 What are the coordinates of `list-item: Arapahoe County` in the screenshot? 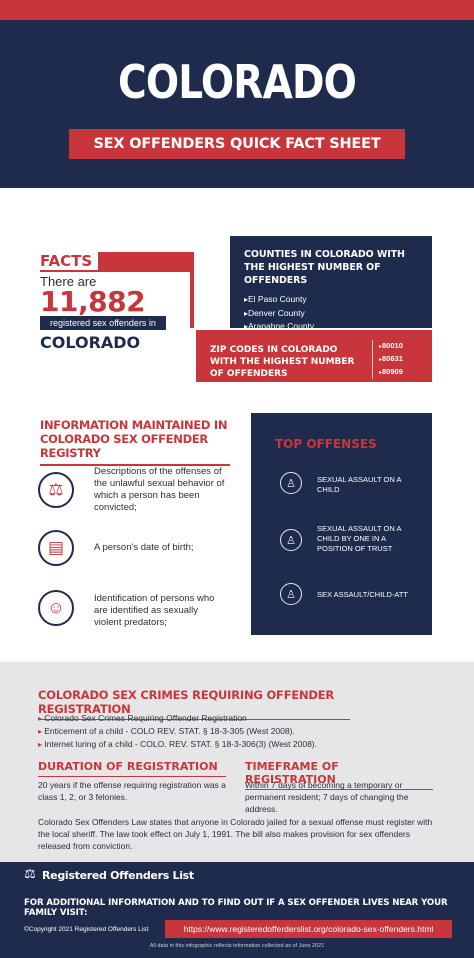 It's located at (331, 327).